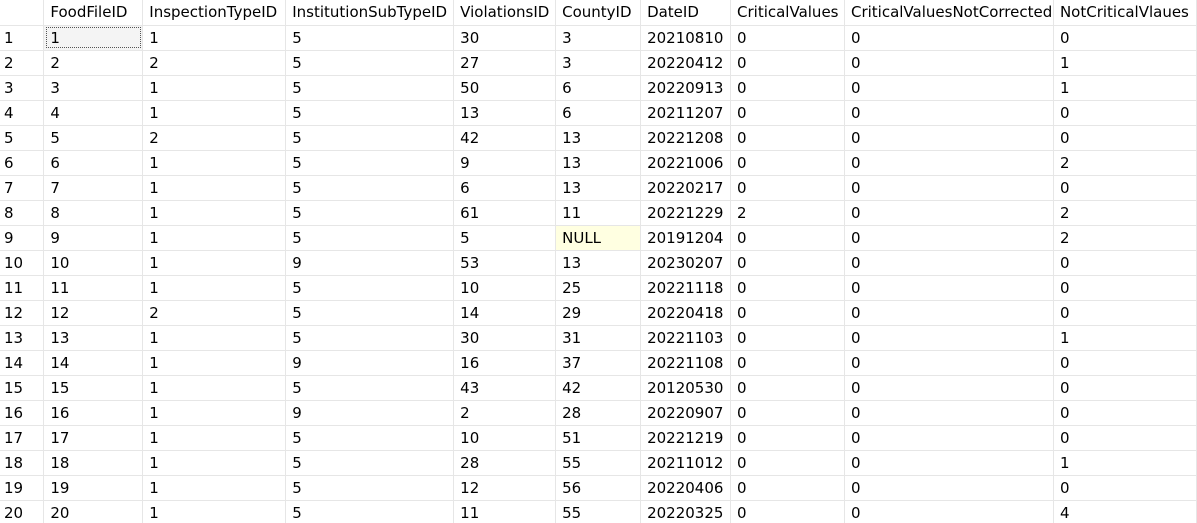 This screenshot has width=1197, height=523. I want to click on cell-foodfileid: 13, so click(93, 338).